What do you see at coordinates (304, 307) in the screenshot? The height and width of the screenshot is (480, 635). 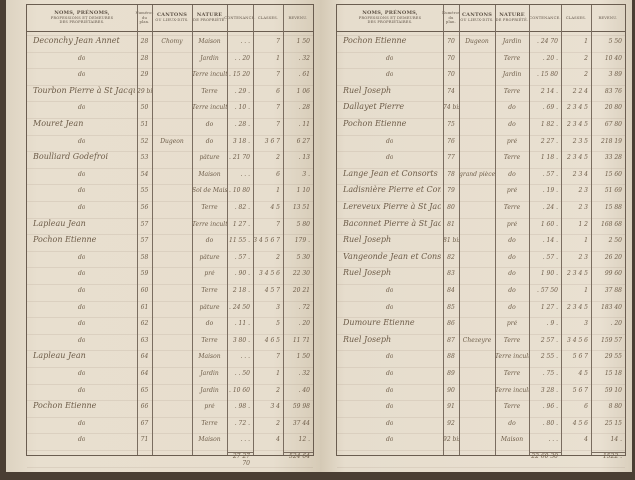 I see `revenu: . 72` at bounding box center [304, 307].